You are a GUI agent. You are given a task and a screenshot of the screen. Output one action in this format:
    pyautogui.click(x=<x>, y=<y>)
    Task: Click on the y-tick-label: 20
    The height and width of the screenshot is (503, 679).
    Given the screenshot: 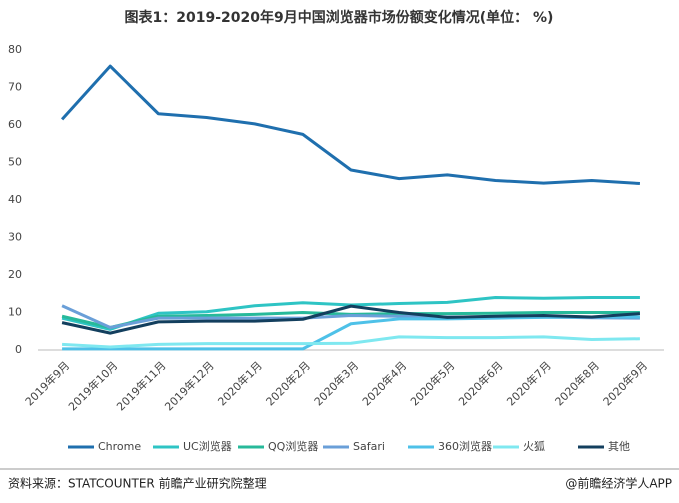 What is the action you would take?
    pyautogui.click(x=15, y=274)
    